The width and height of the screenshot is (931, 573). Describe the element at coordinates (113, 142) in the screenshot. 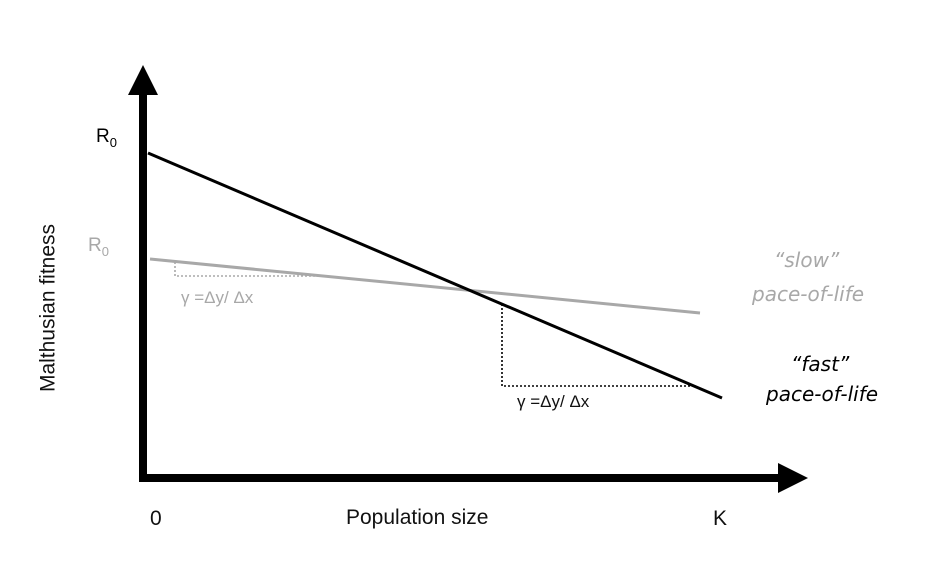

I see `fast-r0-sub: 0` at that location.